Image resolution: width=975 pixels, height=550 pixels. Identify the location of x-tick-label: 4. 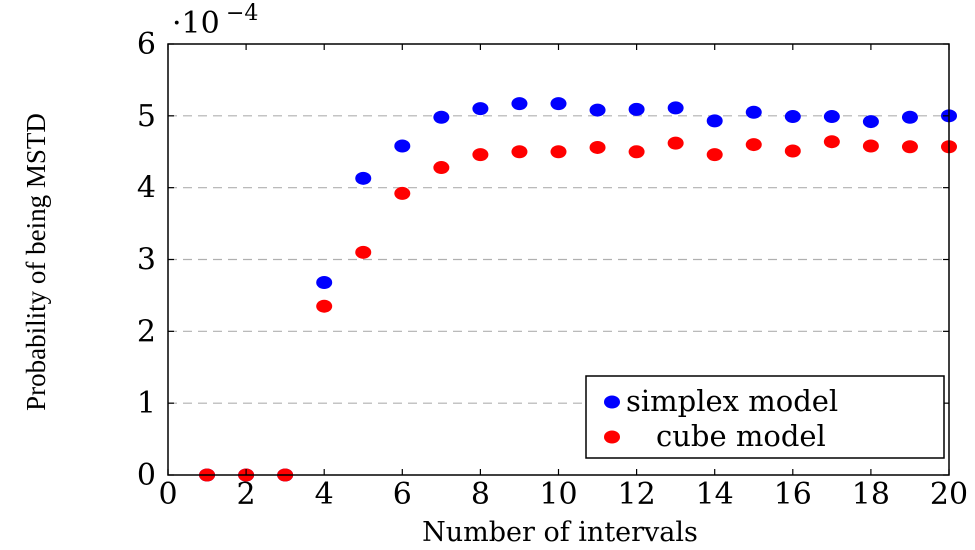
(324, 494).